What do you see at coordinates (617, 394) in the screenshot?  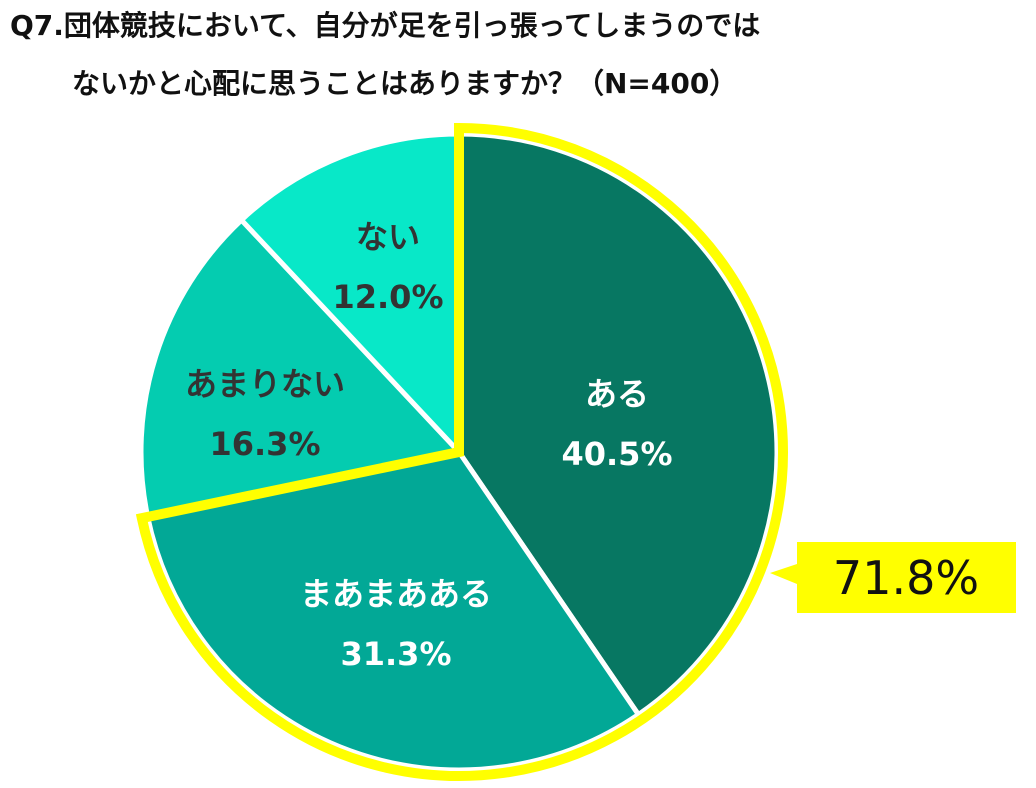 I see `slice-category-label-aru: ある` at bounding box center [617, 394].